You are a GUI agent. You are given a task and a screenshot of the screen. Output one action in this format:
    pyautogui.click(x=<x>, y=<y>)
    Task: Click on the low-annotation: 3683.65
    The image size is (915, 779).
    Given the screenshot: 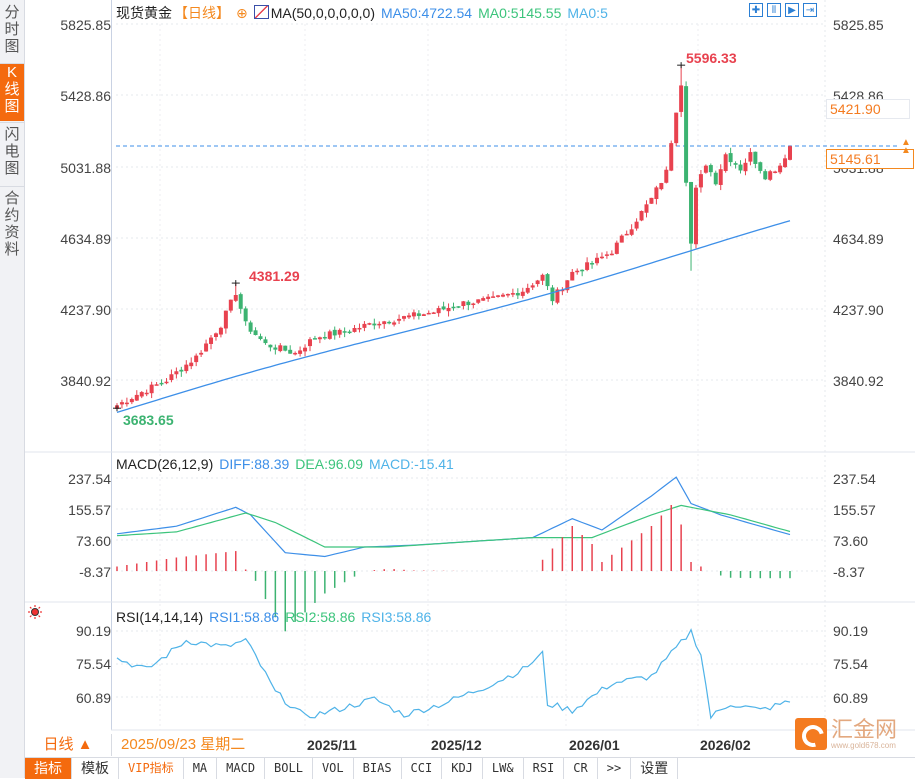 What is the action you would take?
    pyautogui.click(x=148, y=420)
    